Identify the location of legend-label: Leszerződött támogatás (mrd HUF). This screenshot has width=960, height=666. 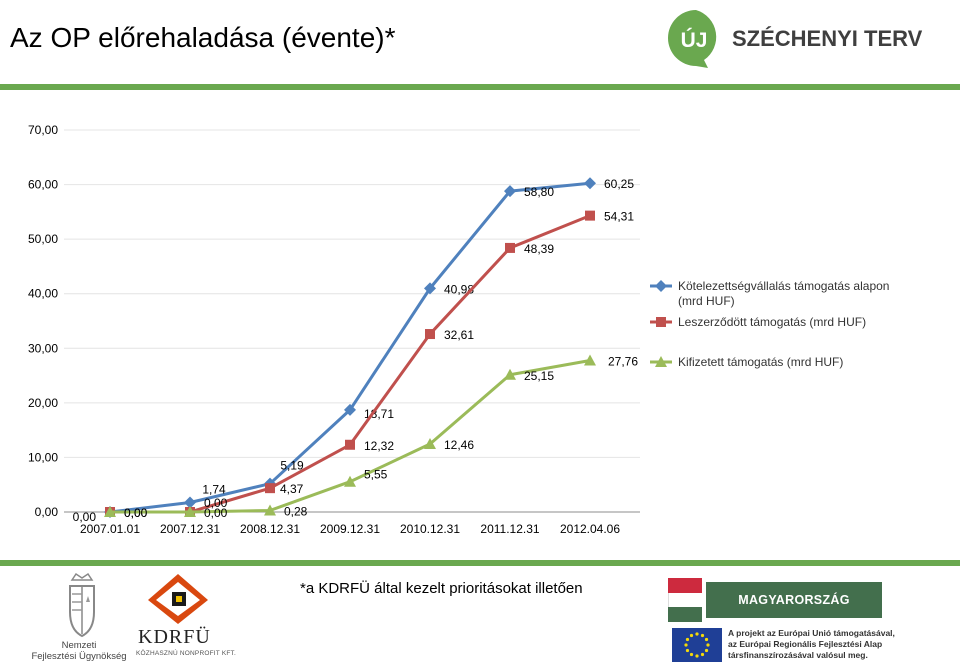
(772, 322).